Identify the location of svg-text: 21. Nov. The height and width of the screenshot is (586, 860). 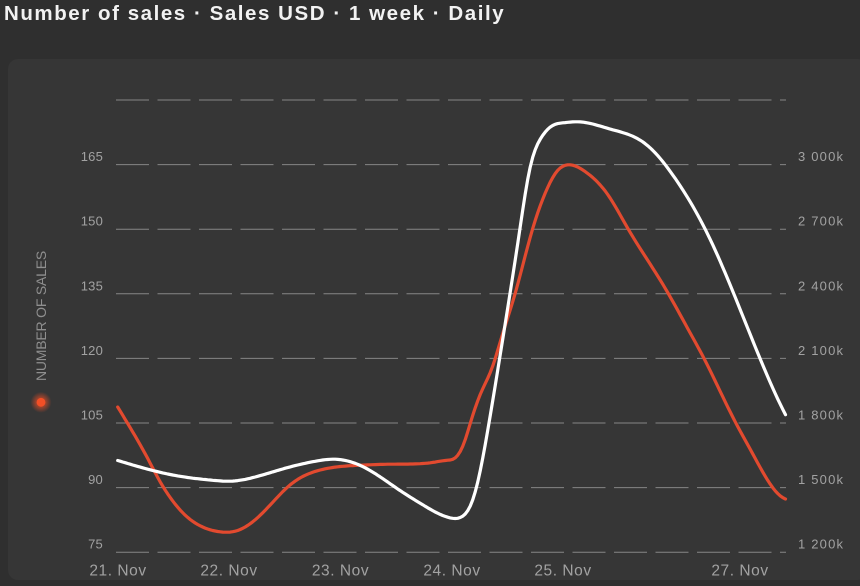
(117, 571).